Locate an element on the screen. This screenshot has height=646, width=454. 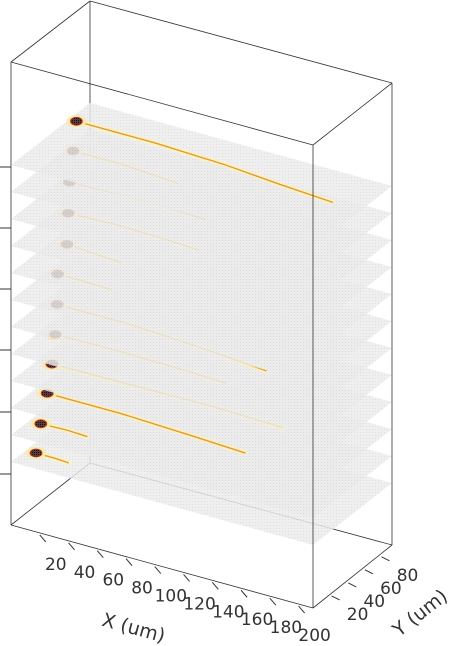
x-tick-label: 20 is located at coordinates (56, 565).